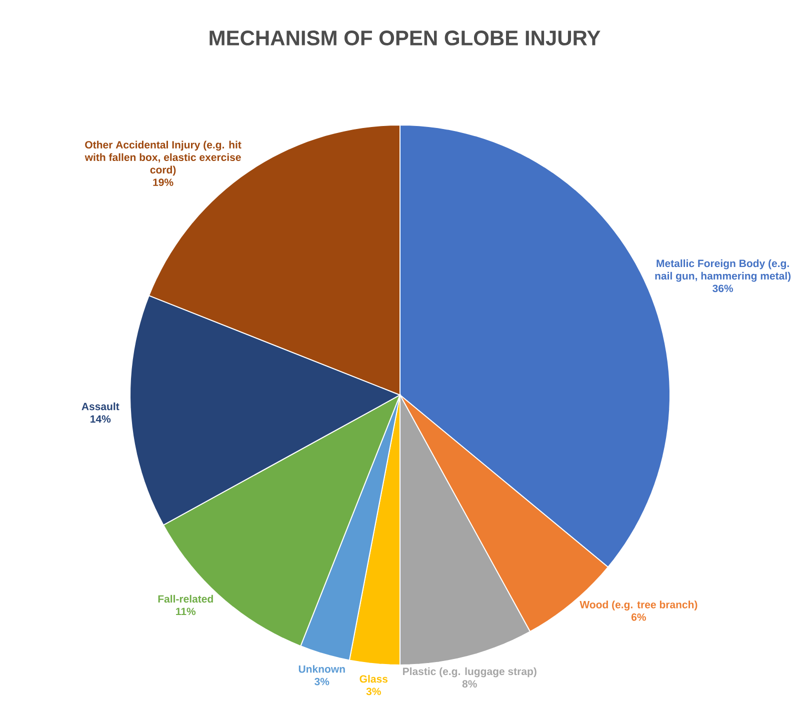  What do you see at coordinates (723, 288) in the screenshot?
I see `data-label: 36%` at bounding box center [723, 288].